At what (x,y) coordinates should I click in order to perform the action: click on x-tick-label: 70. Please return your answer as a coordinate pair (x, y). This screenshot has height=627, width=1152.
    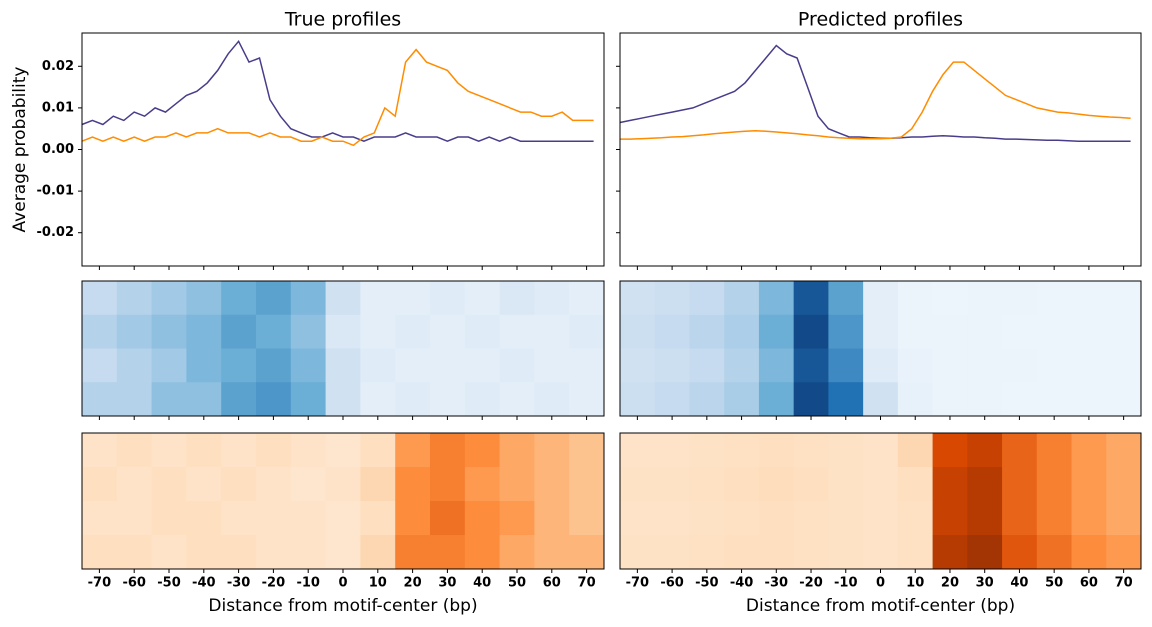
    Looking at the image, I should click on (587, 583).